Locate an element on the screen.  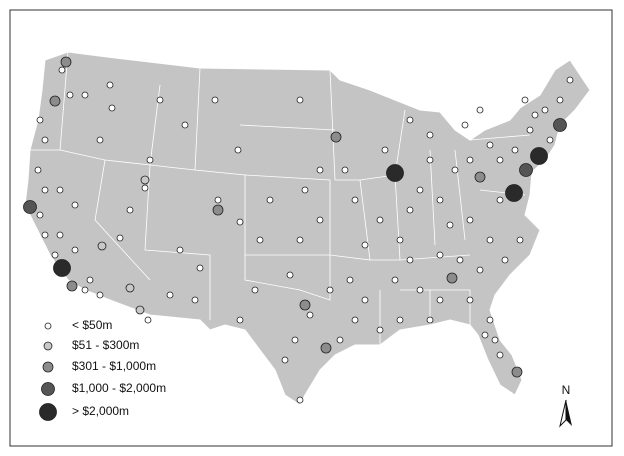
north-arrow: N is located at coordinates (565, 405).